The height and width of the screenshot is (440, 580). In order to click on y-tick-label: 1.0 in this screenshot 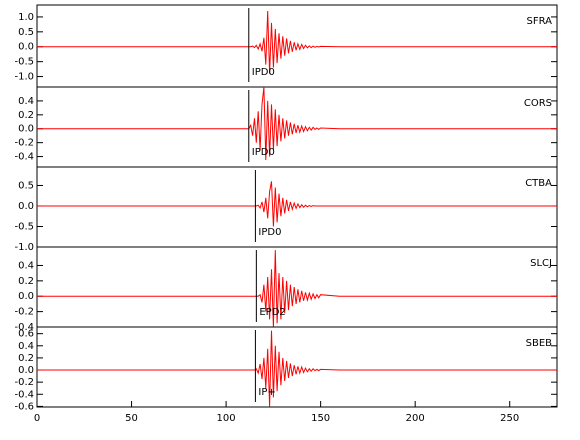, I will do `click(26, 17)`.